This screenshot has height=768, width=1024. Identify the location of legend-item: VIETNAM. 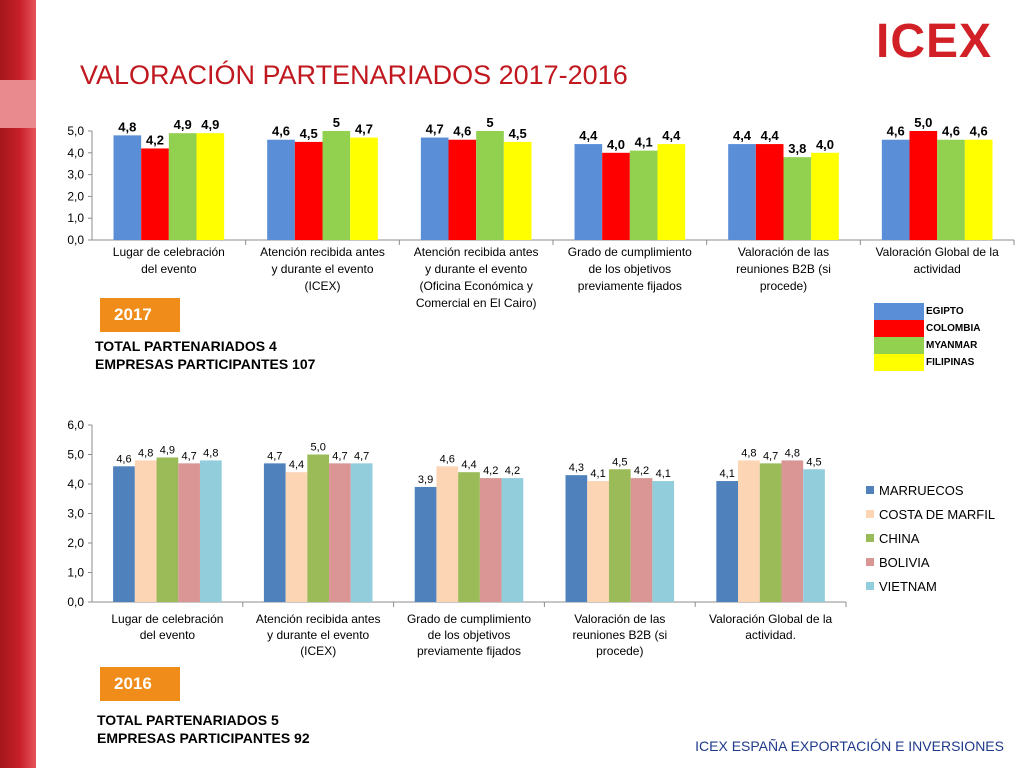
(930, 586).